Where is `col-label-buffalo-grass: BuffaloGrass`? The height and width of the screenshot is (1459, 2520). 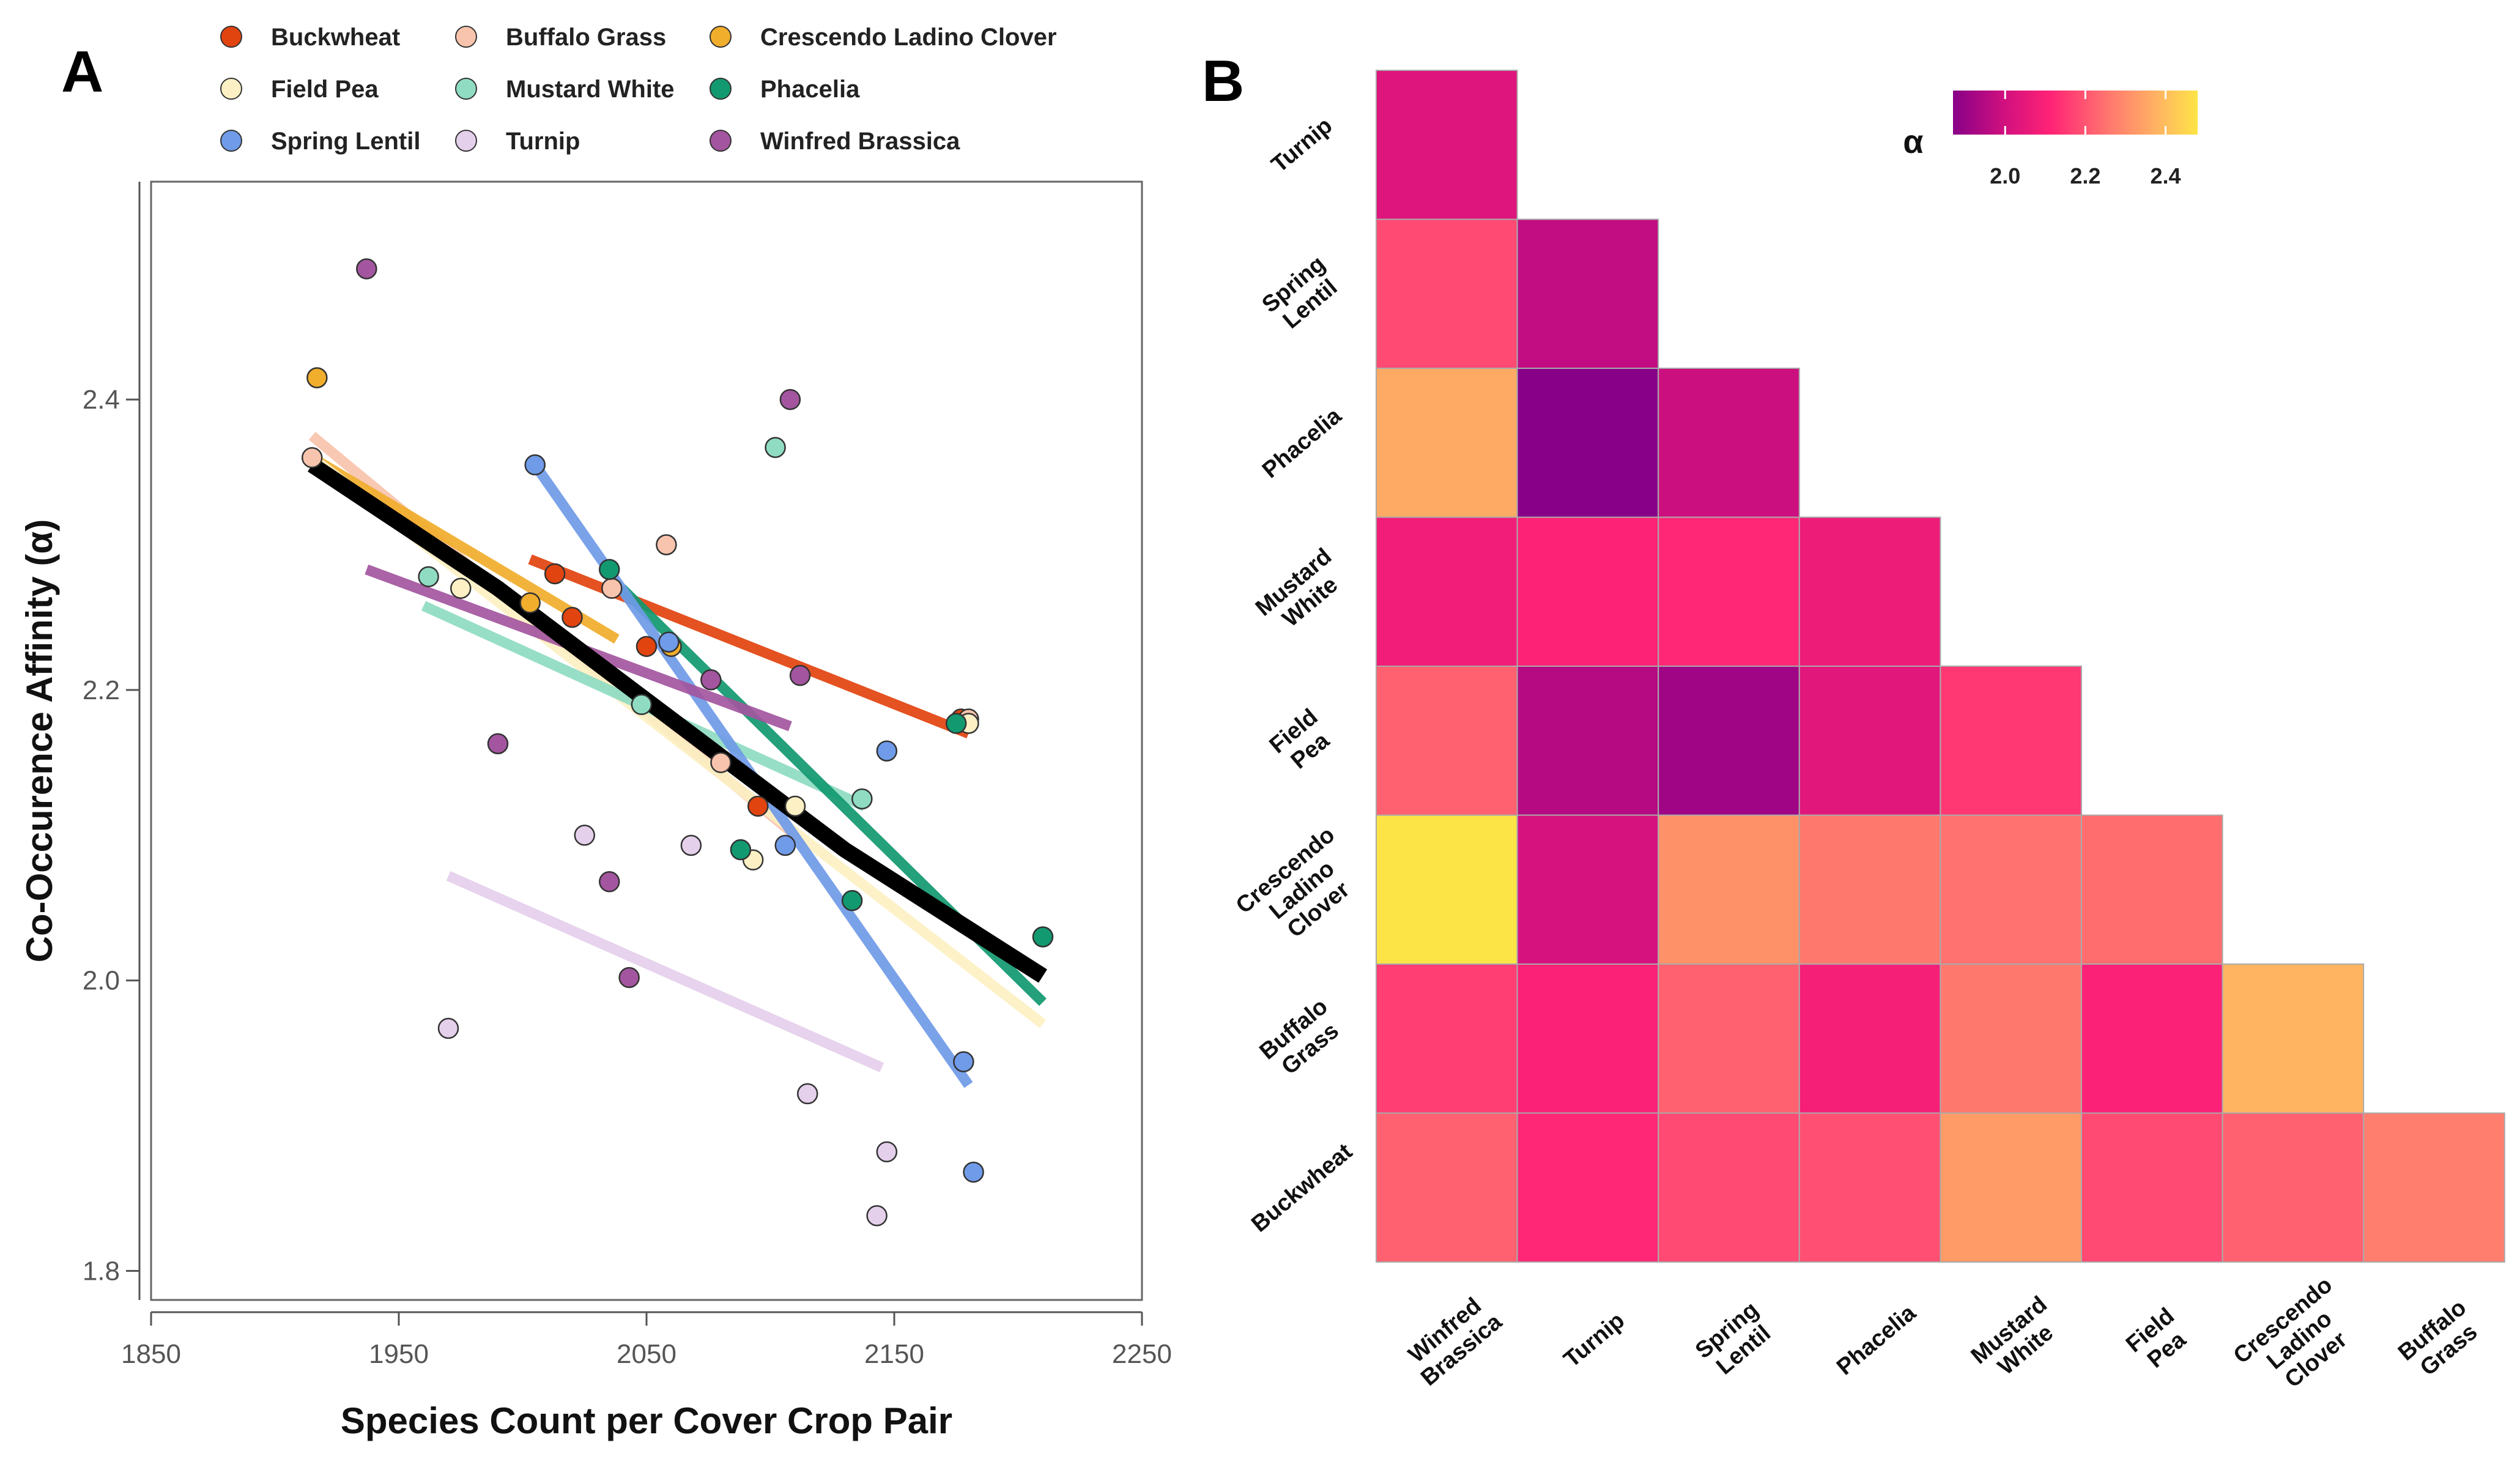
col-label-buffalo-grass: BuffaloGrass is located at coordinates (2440, 1340).